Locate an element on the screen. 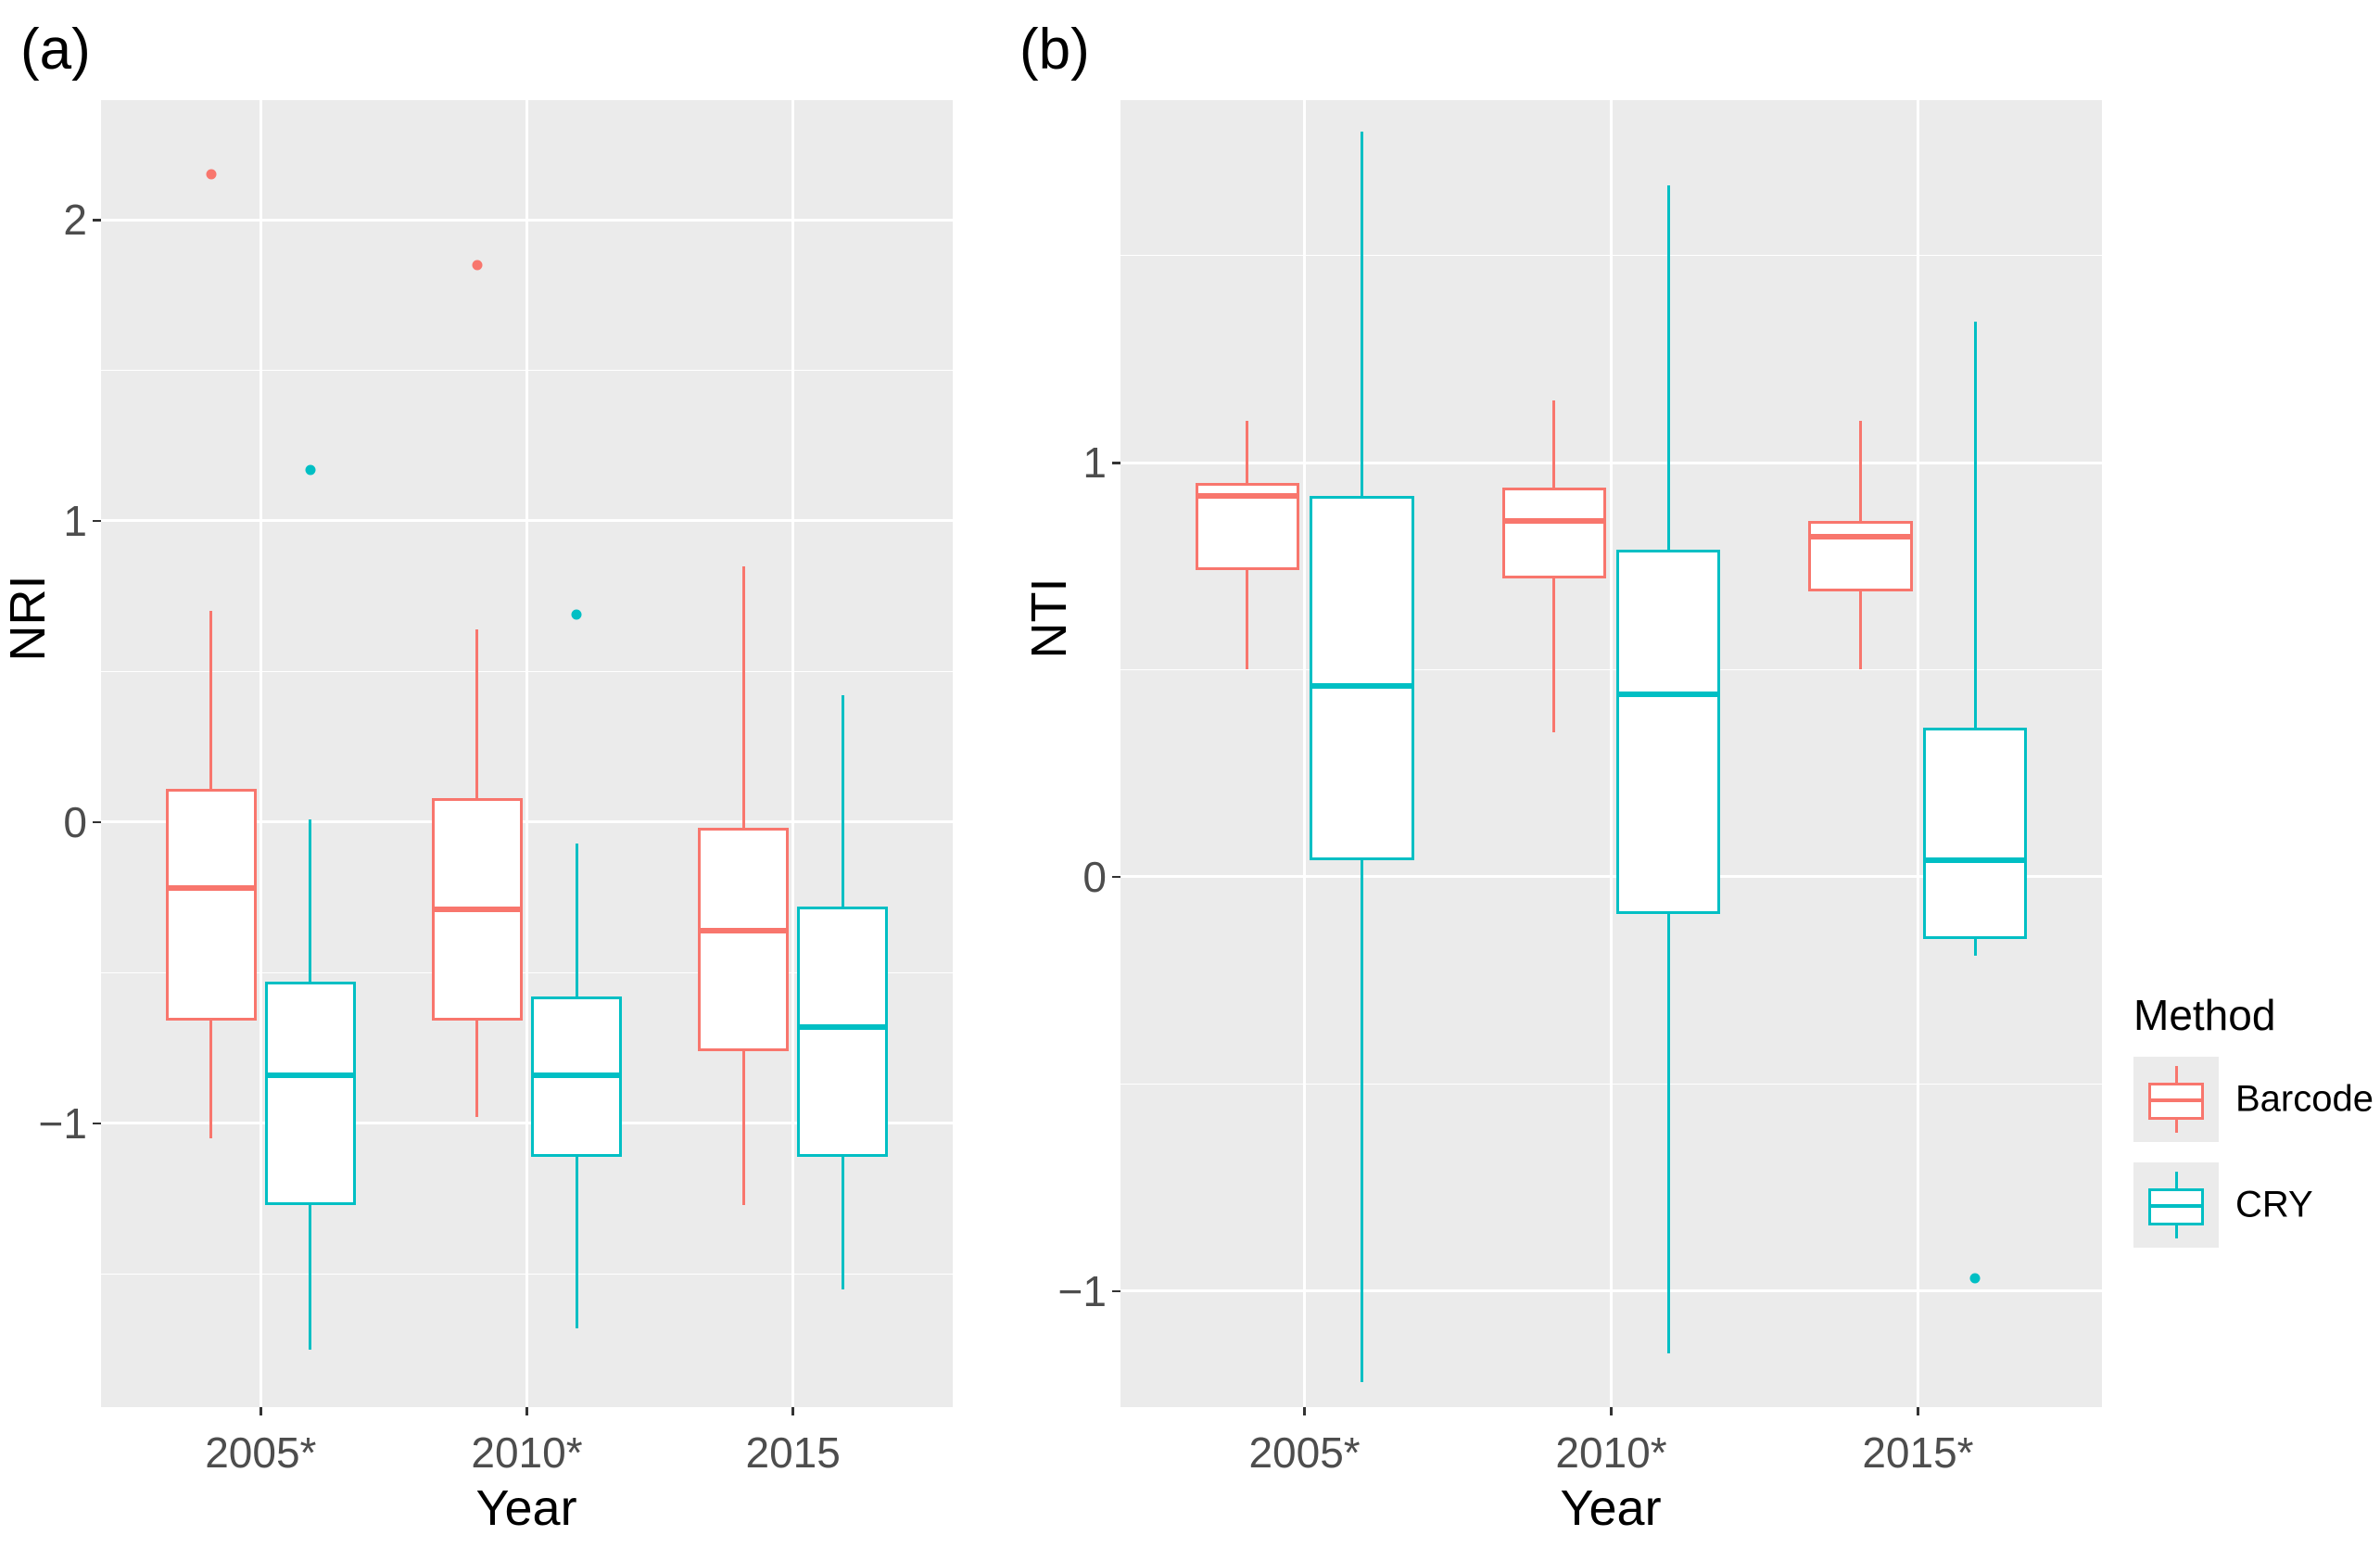  x-tick-label: 2015 is located at coordinates (793, 1452).